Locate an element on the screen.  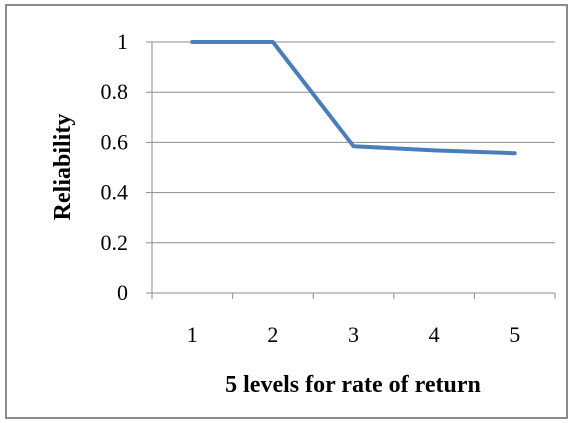
x-tick-label: 4 is located at coordinates (434, 334).